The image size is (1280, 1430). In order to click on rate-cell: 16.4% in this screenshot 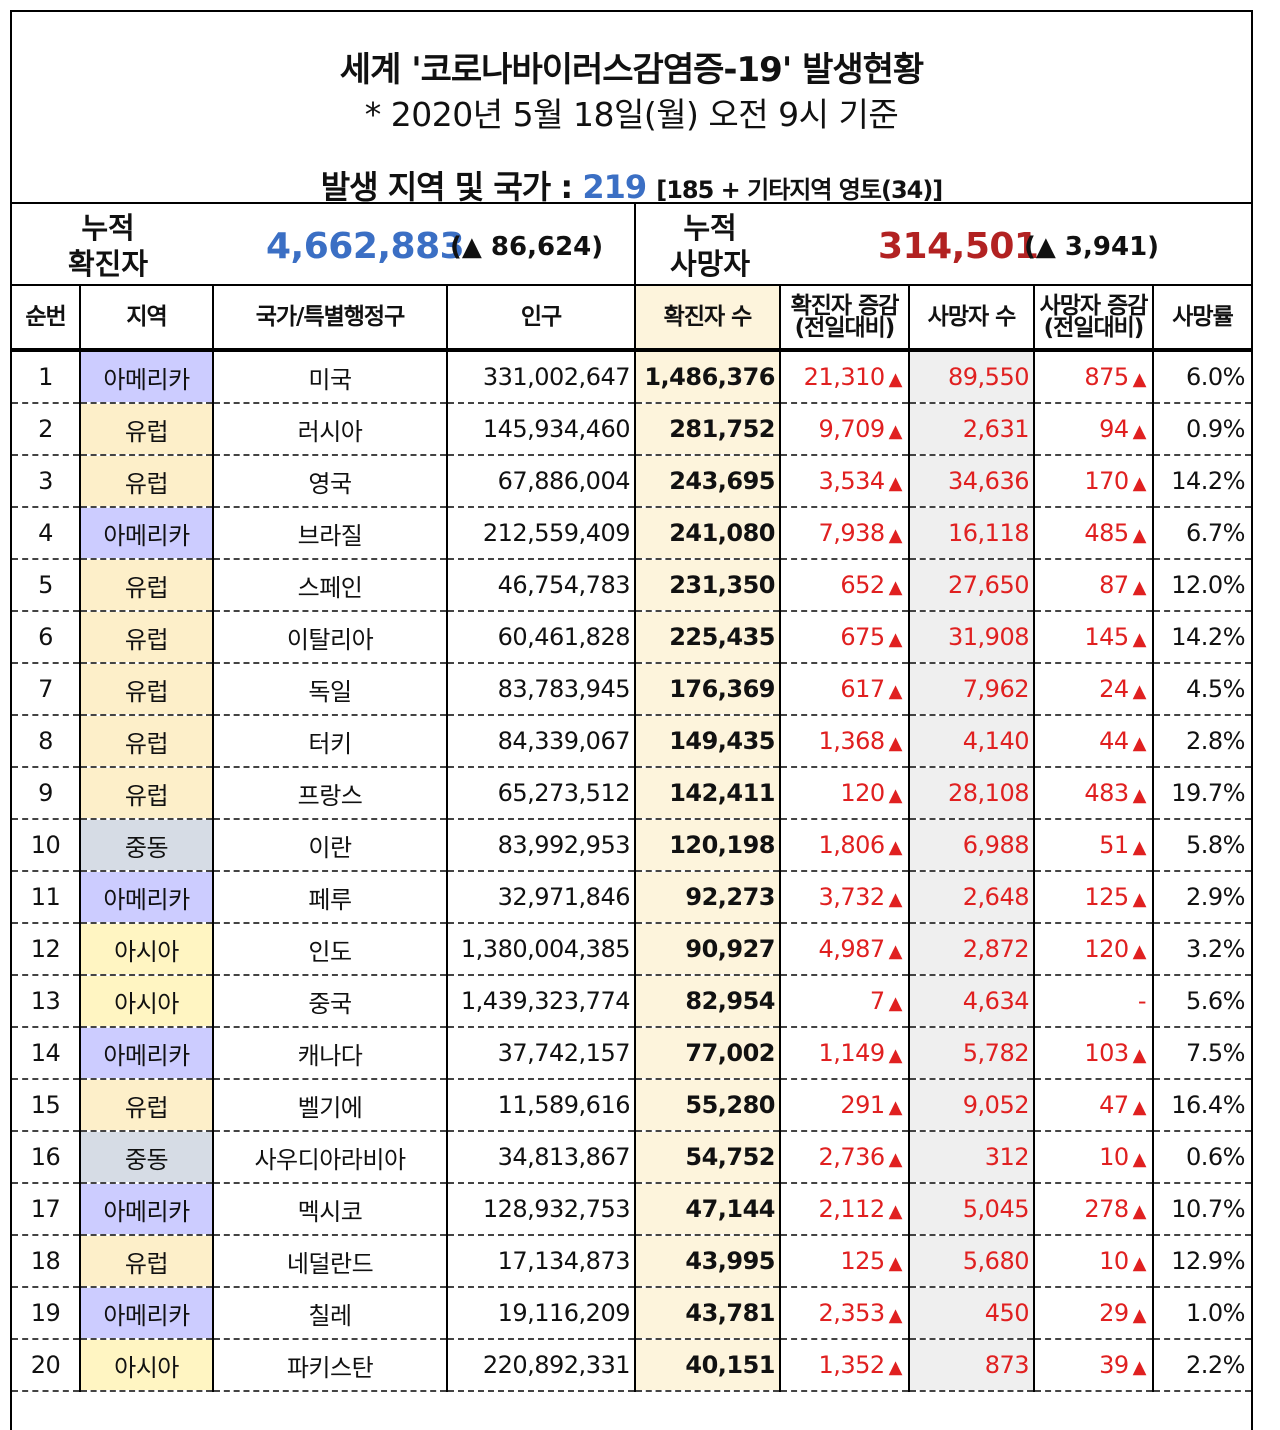, I will do `click(1202, 1105)`.